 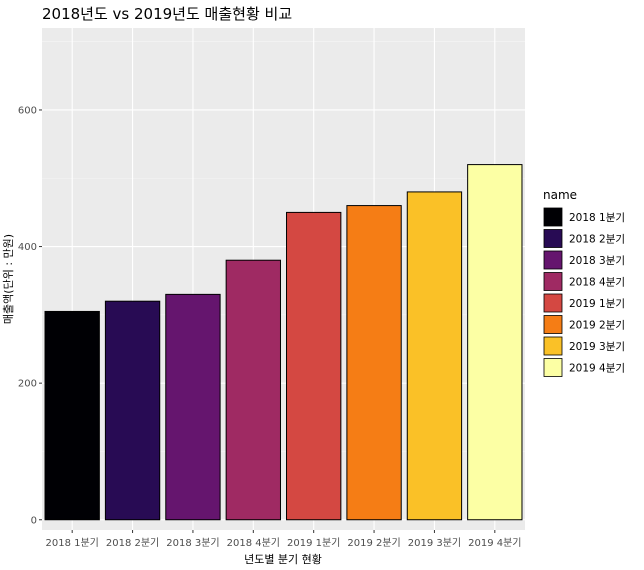 I want to click on chart-title: 2018년도 vs 2019년도 매출현황 비교, so click(x=167, y=14).